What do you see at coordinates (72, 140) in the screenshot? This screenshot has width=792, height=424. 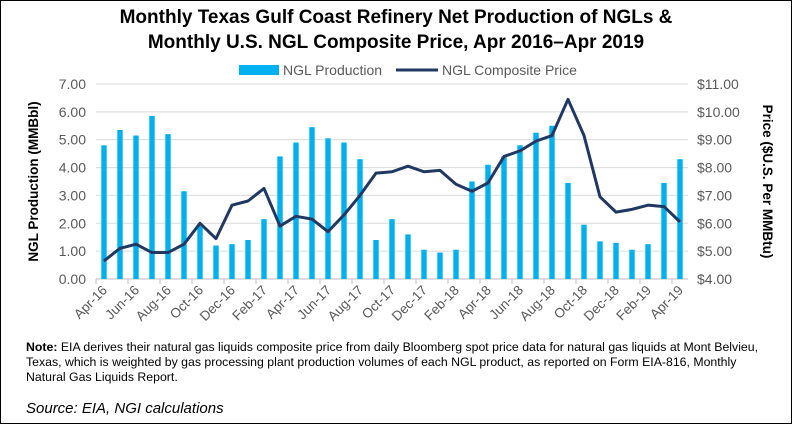 I see `y-tick-label: 5.00` at bounding box center [72, 140].